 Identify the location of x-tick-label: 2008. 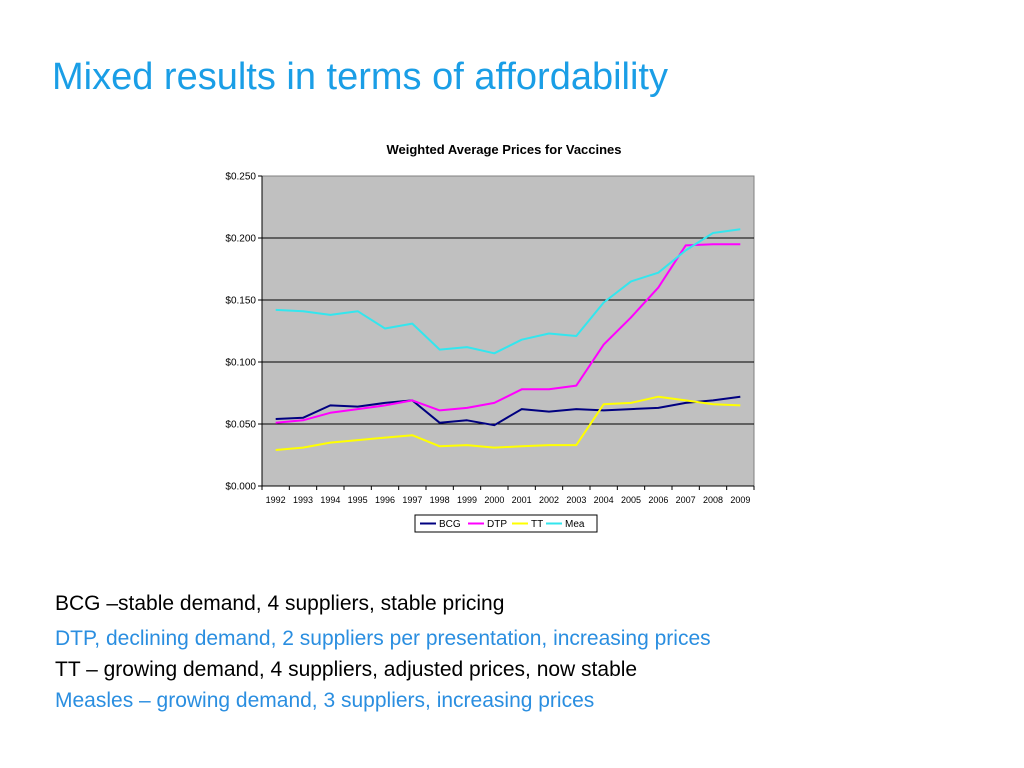
(713, 500).